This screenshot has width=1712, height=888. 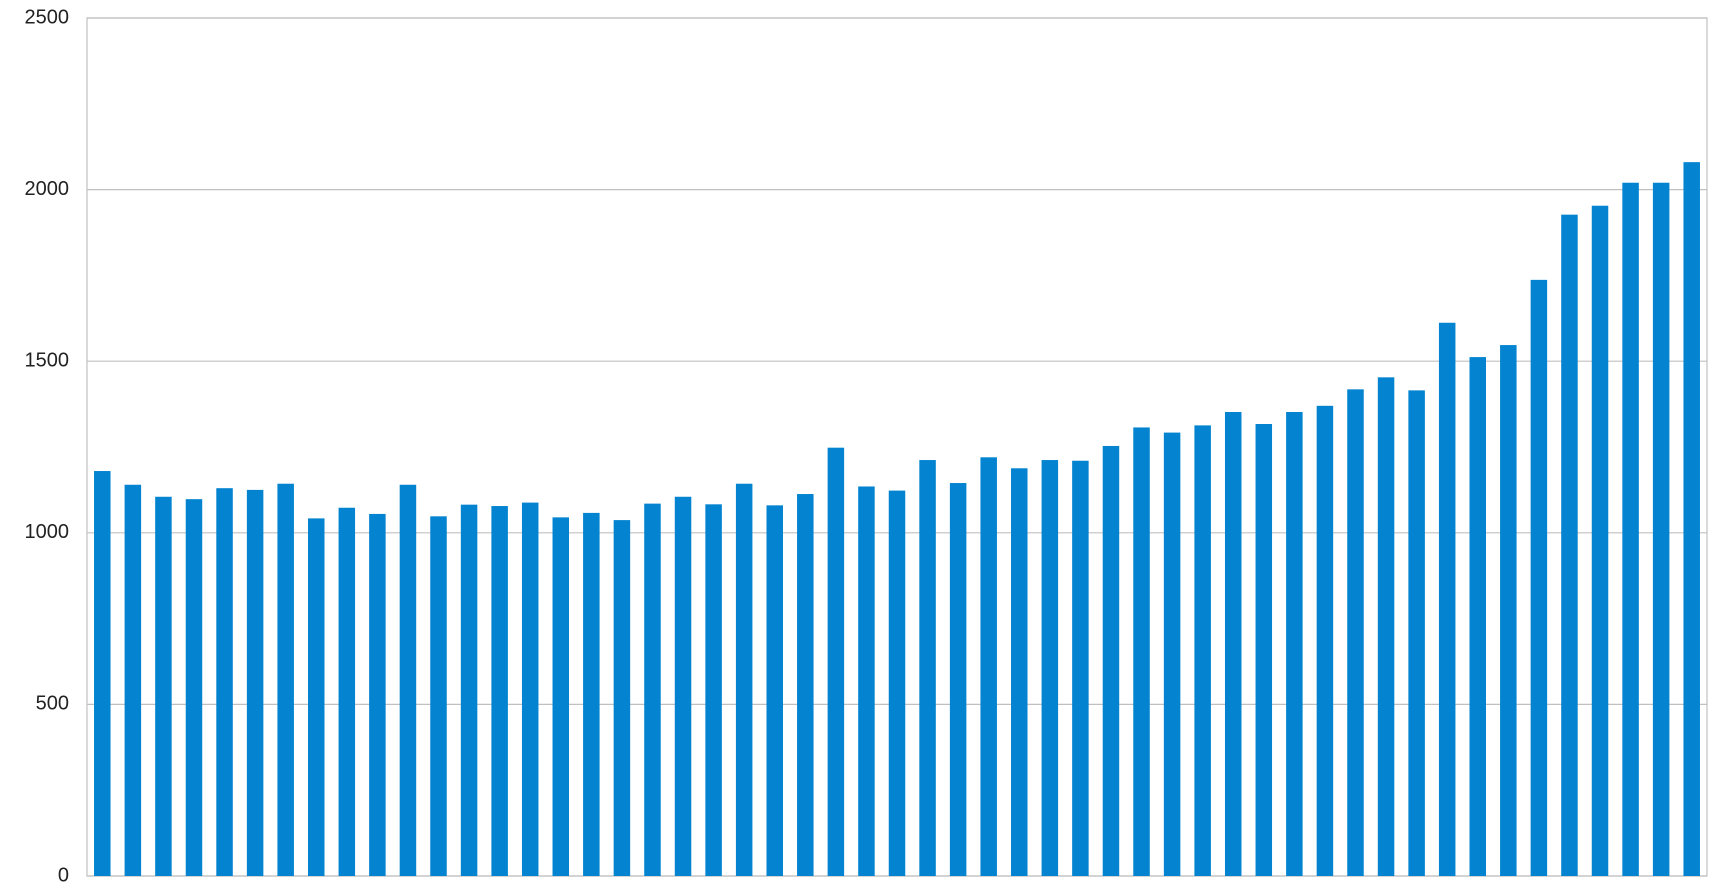 I want to click on y-tick-label: 1000, so click(x=47, y=532).